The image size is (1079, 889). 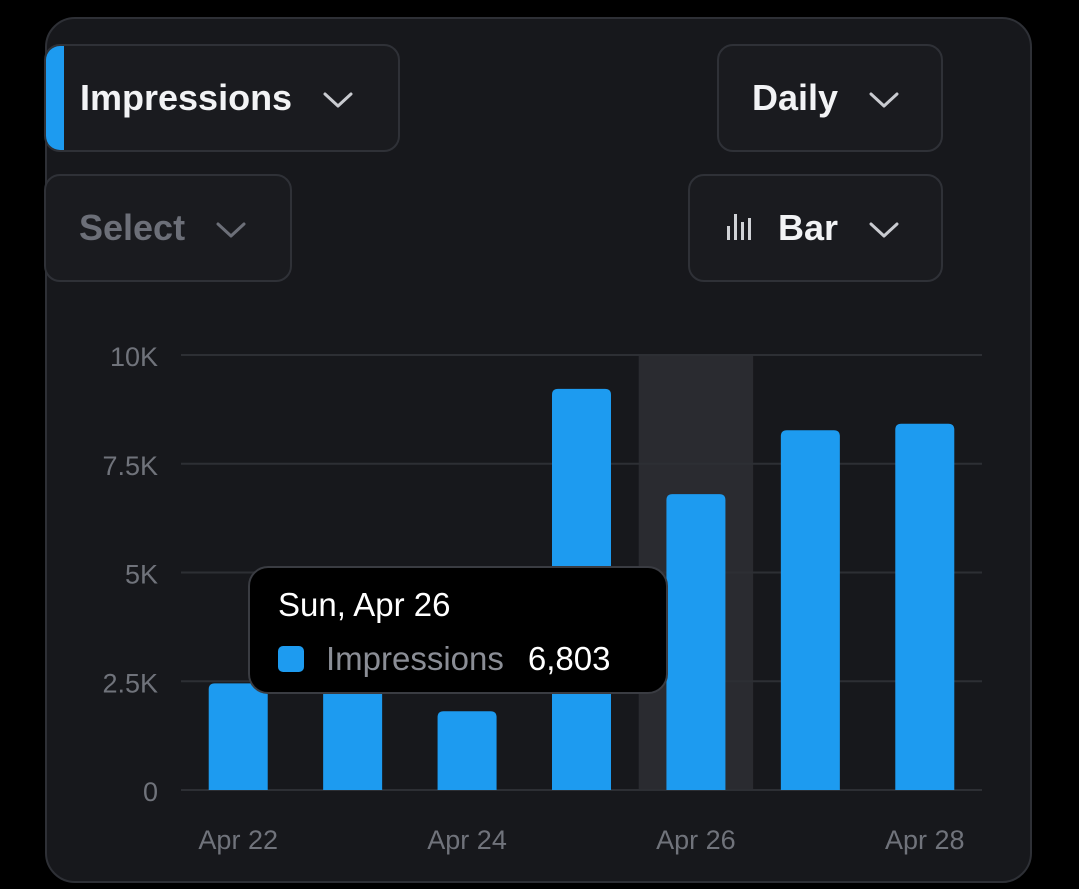 I want to click on tooltip-series-label: Impressions, so click(x=415, y=658).